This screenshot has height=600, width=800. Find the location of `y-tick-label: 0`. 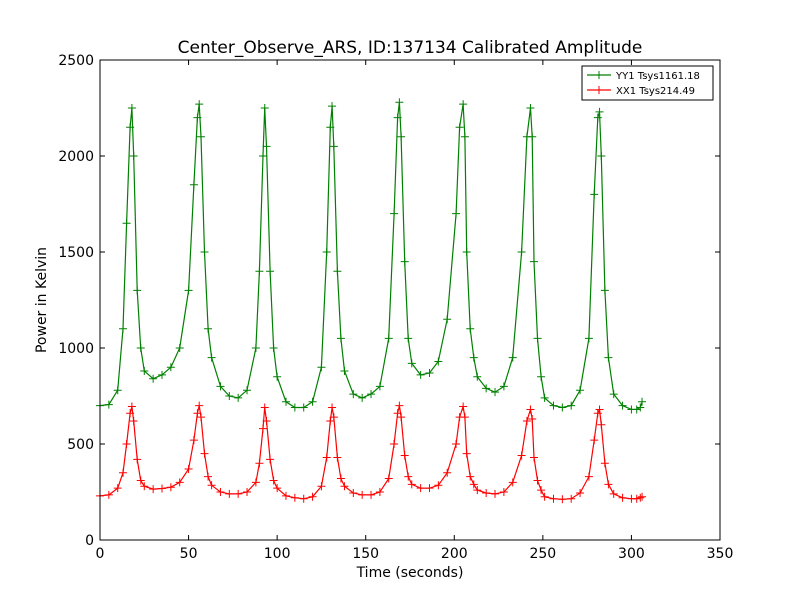

y-tick-label: 0 is located at coordinates (89, 541).